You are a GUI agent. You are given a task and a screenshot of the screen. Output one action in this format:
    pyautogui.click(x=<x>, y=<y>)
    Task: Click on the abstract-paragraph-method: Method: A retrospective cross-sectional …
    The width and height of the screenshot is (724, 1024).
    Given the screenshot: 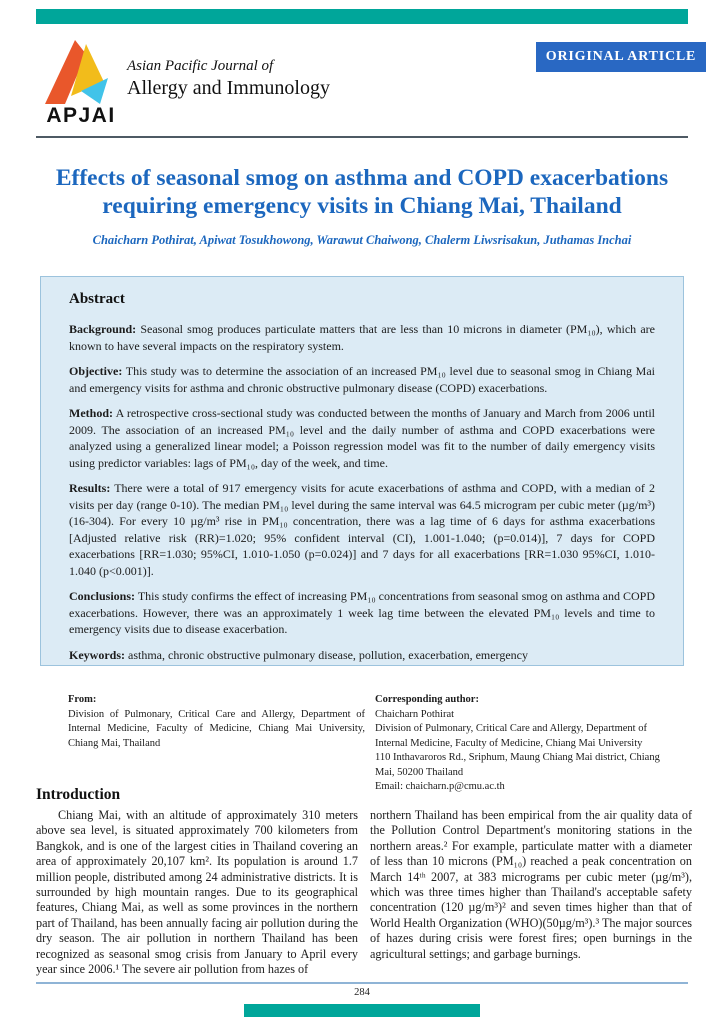 What is the action you would take?
    pyautogui.click(x=362, y=438)
    